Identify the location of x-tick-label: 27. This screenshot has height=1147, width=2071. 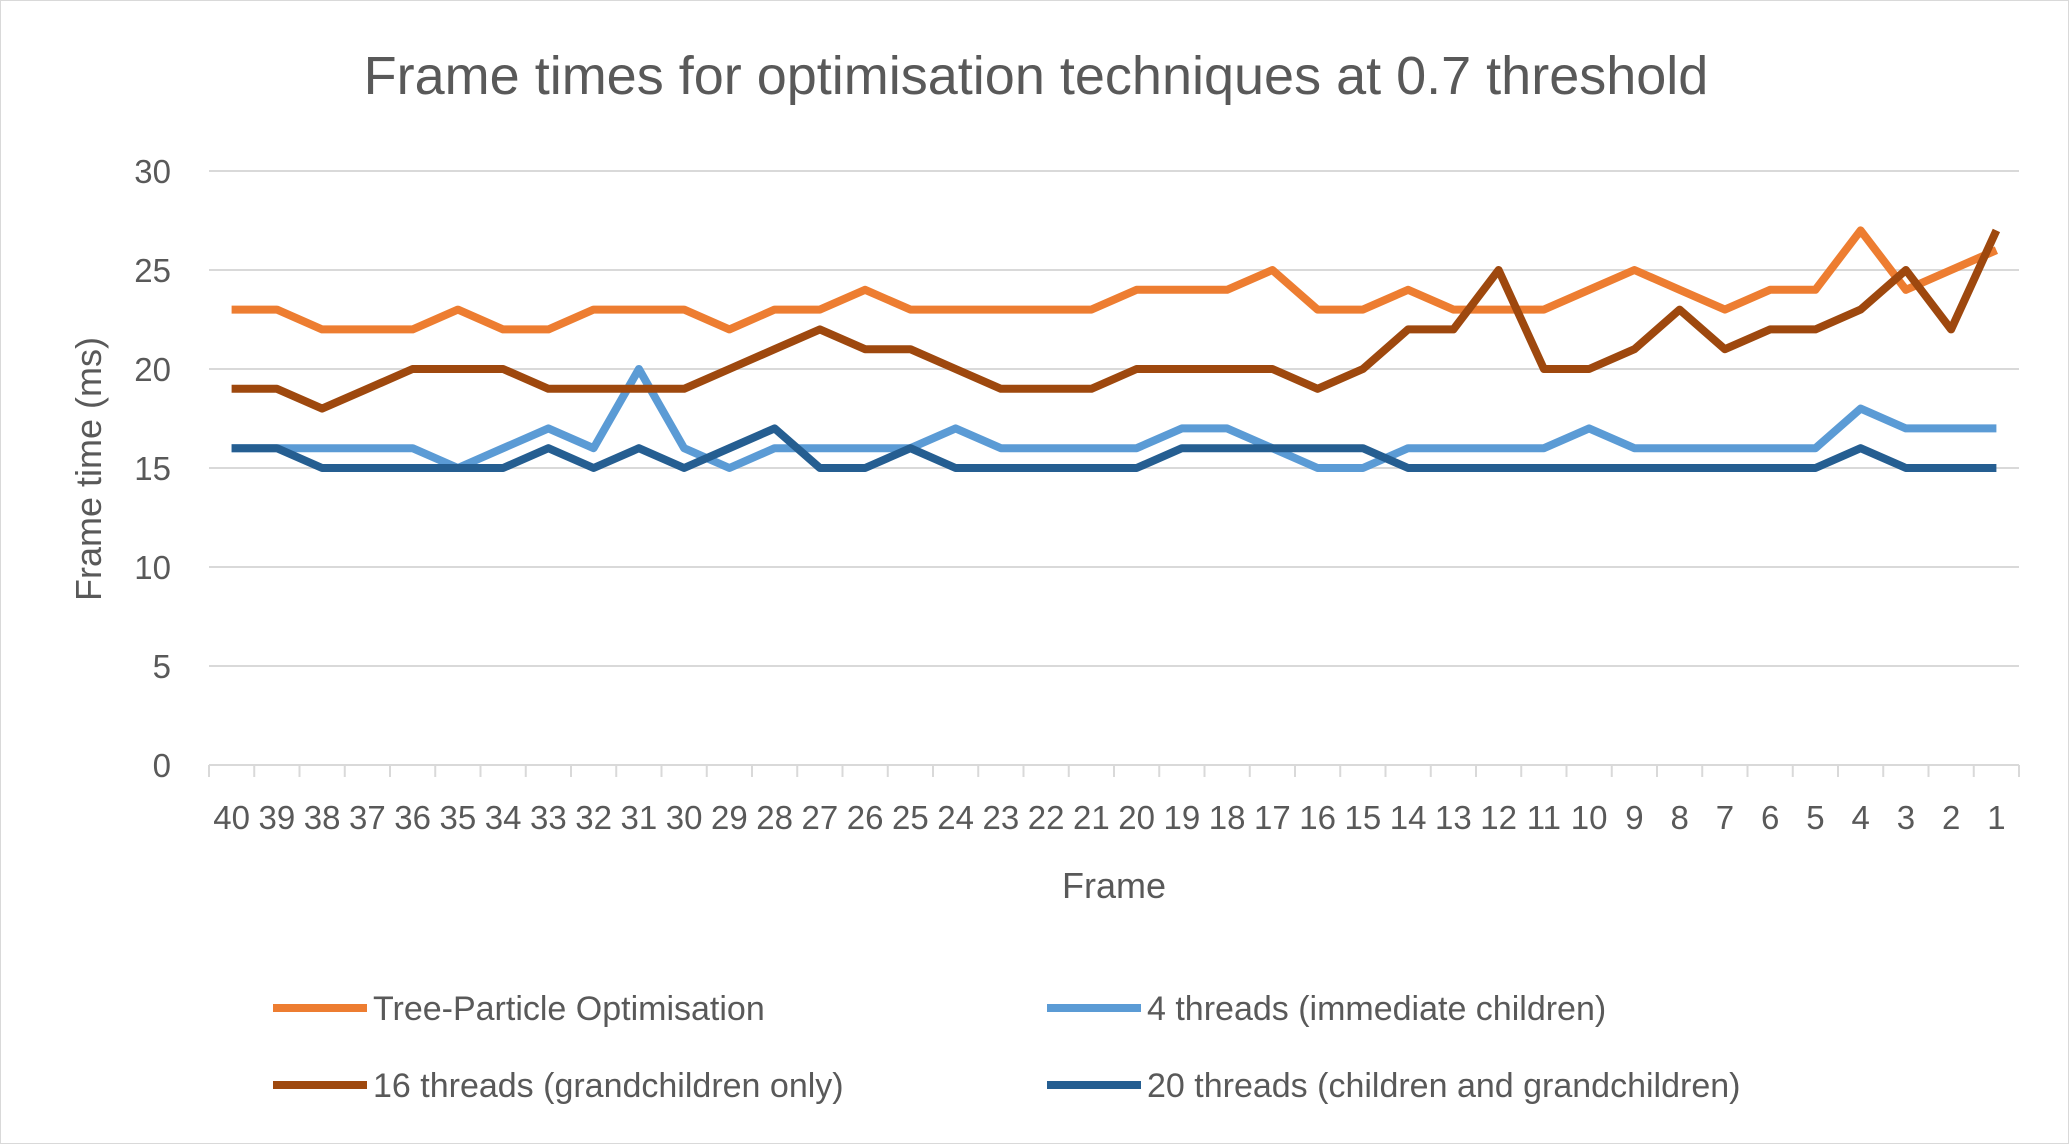
(820, 817).